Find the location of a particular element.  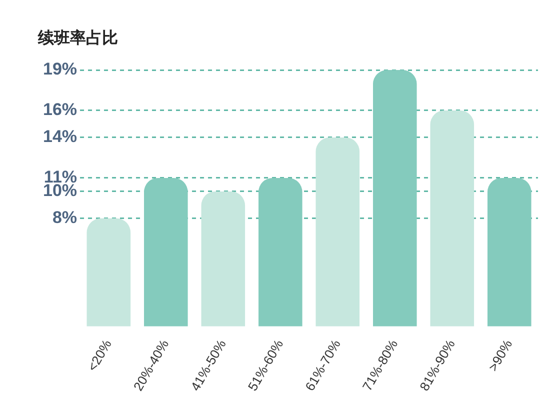

y-tick-label: 19% is located at coordinates (60, 69).